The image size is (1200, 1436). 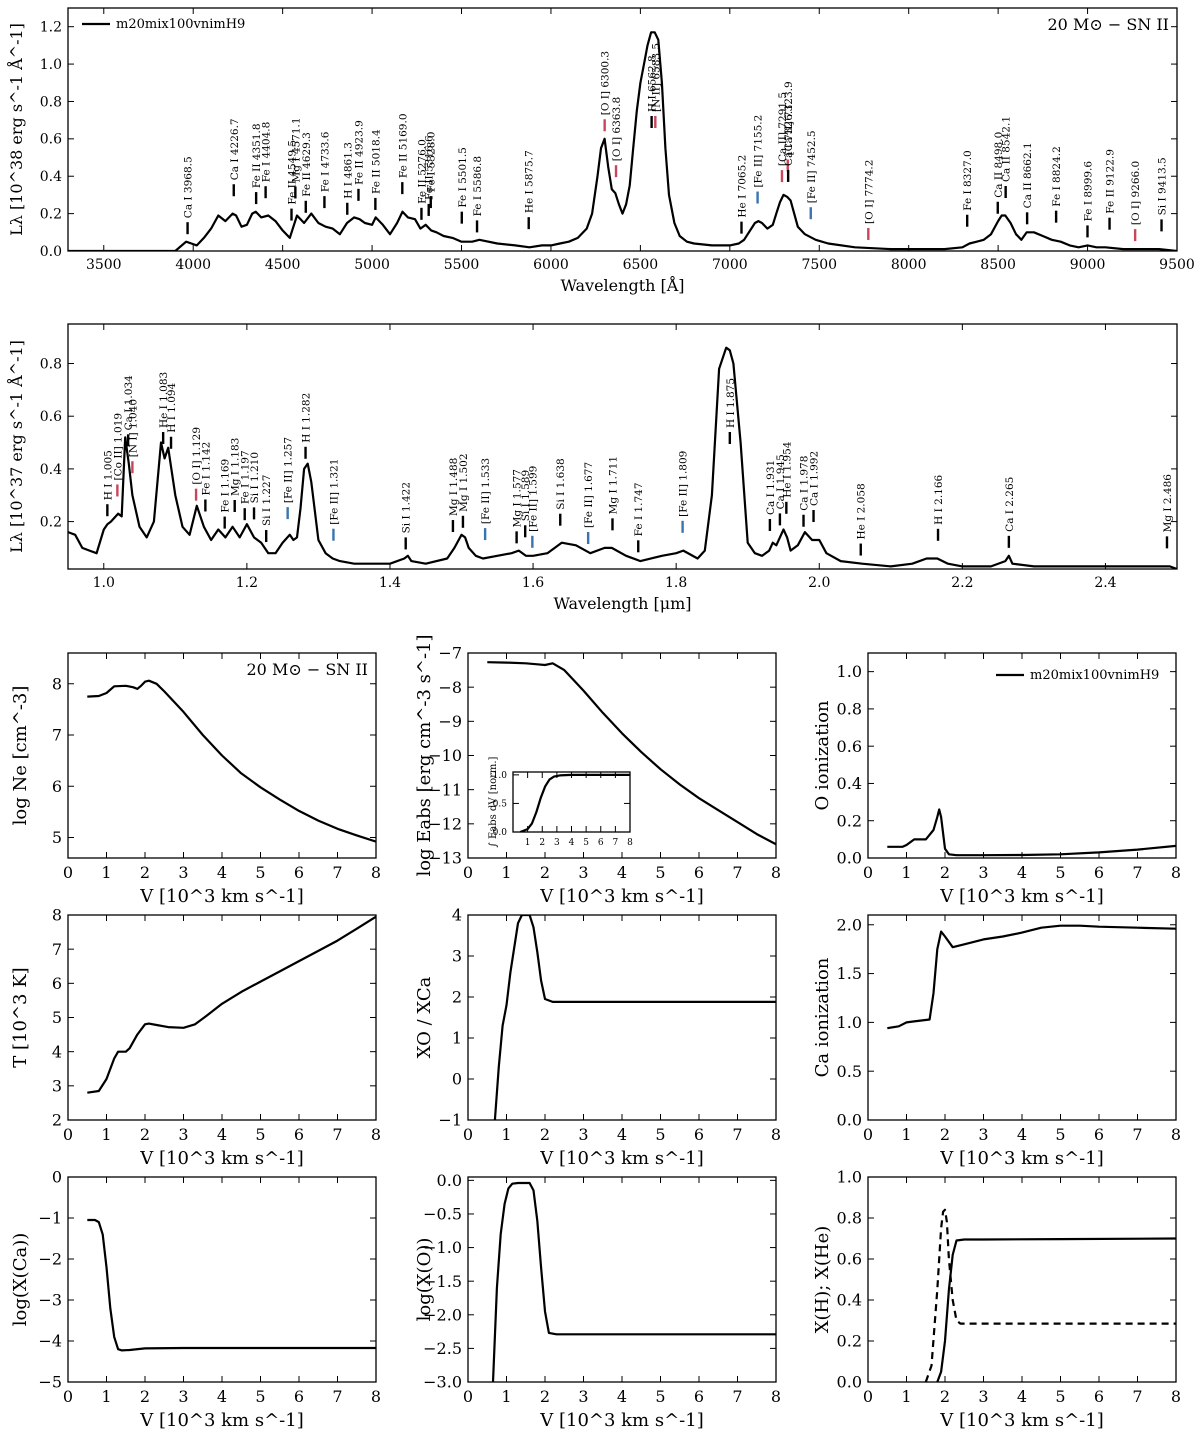 I want to click on x-tick-label: 1.4, so click(x=390, y=583).